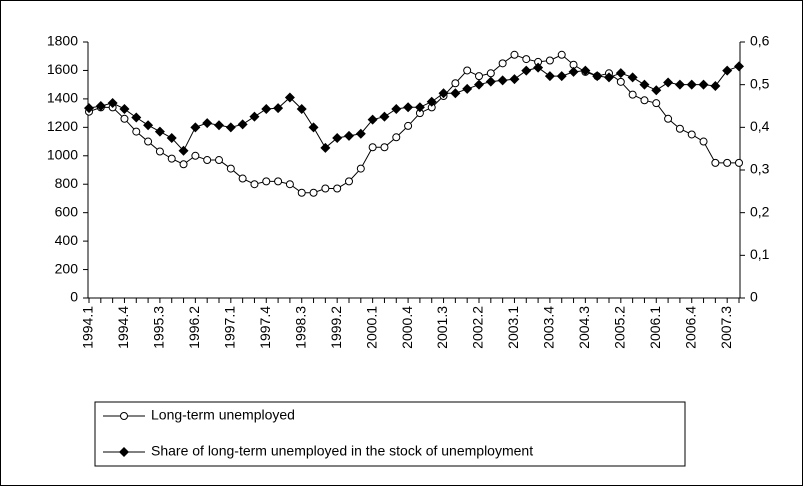 The height and width of the screenshot is (492, 804). Describe the element at coordinates (67, 268) in the screenshot. I see `y-tick-label: 200` at that location.